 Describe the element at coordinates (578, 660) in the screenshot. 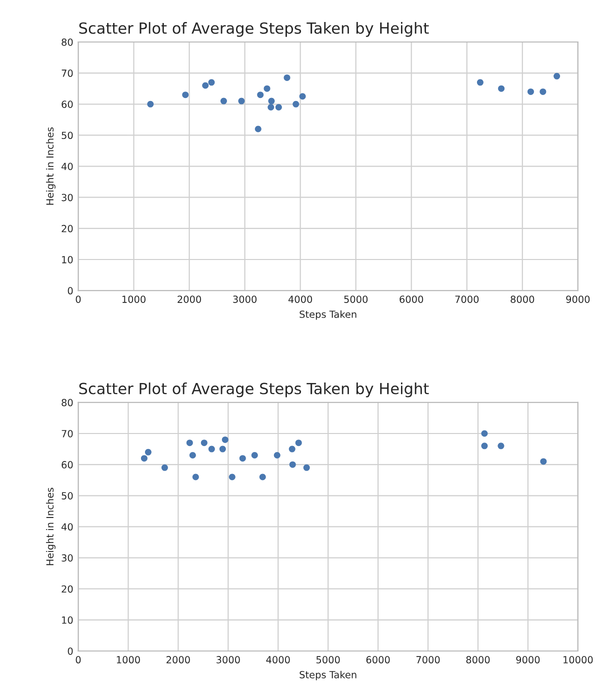

I see `x-tick-label: 10000` at that location.